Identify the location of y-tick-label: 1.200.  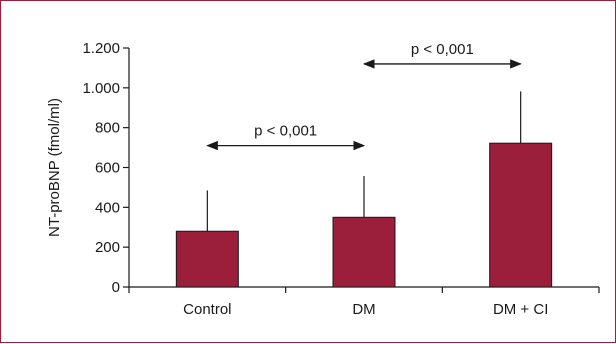
(101, 48).